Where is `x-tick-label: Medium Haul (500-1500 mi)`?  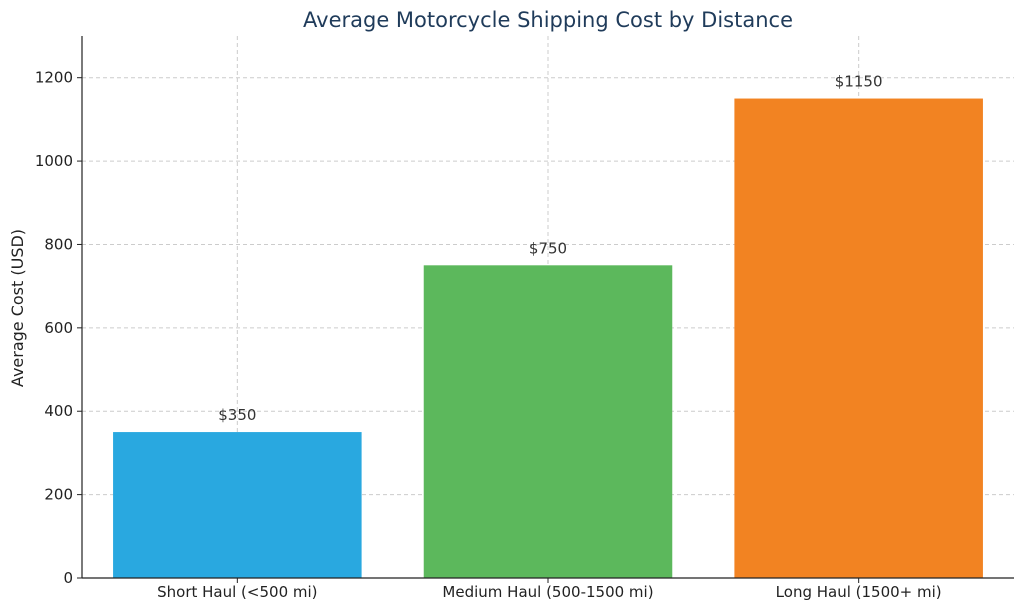
x-tick-label: Medium Haul (500-1500 mi) is located at coordinates (547, 592).